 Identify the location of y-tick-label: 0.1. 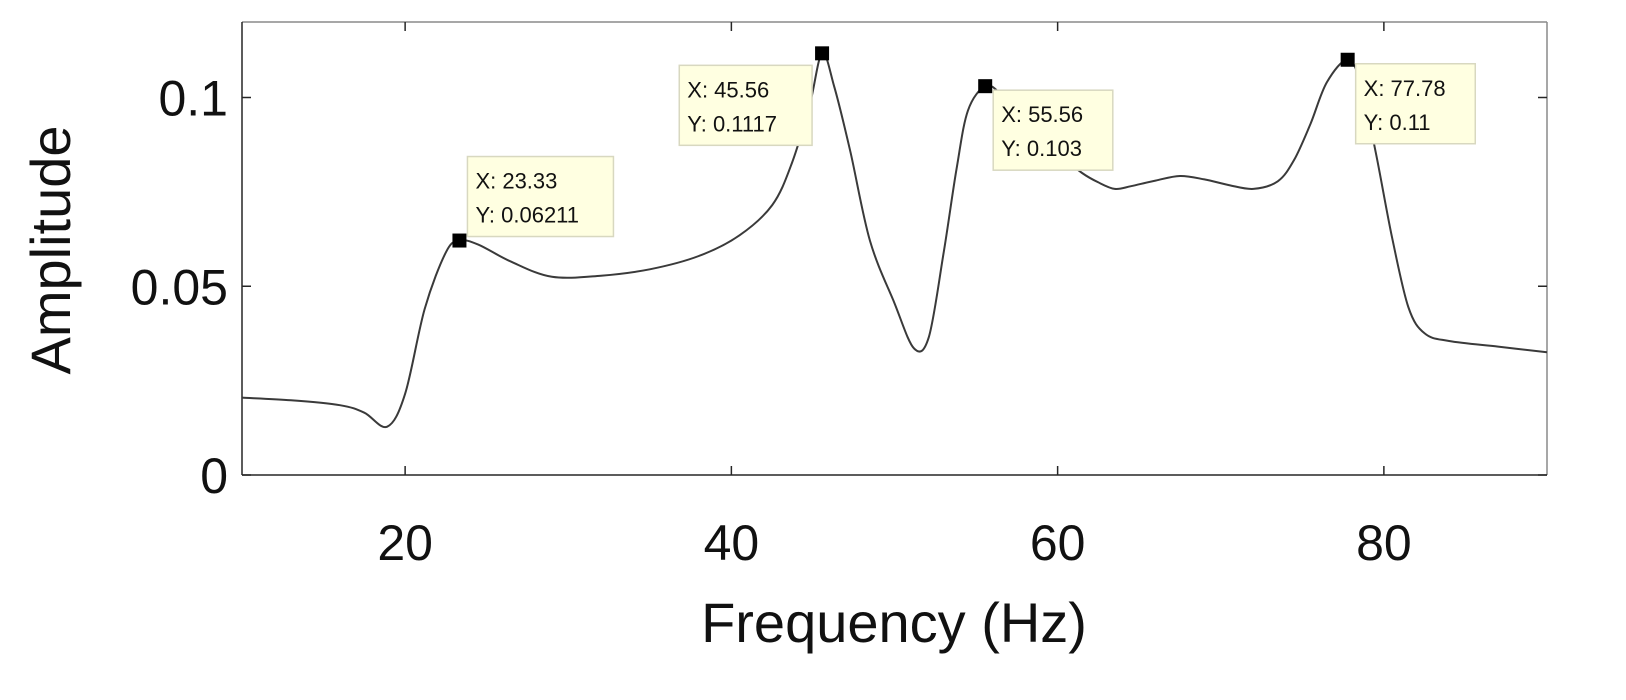
(193, 99).